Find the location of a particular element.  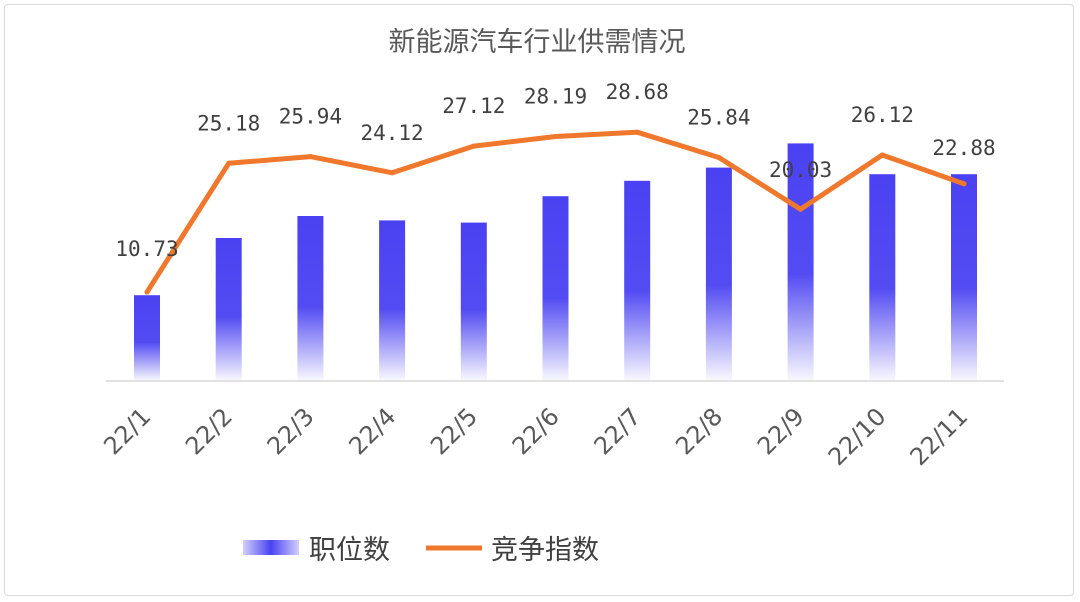

line-point-22/2 is located at coordinates (229, 163).